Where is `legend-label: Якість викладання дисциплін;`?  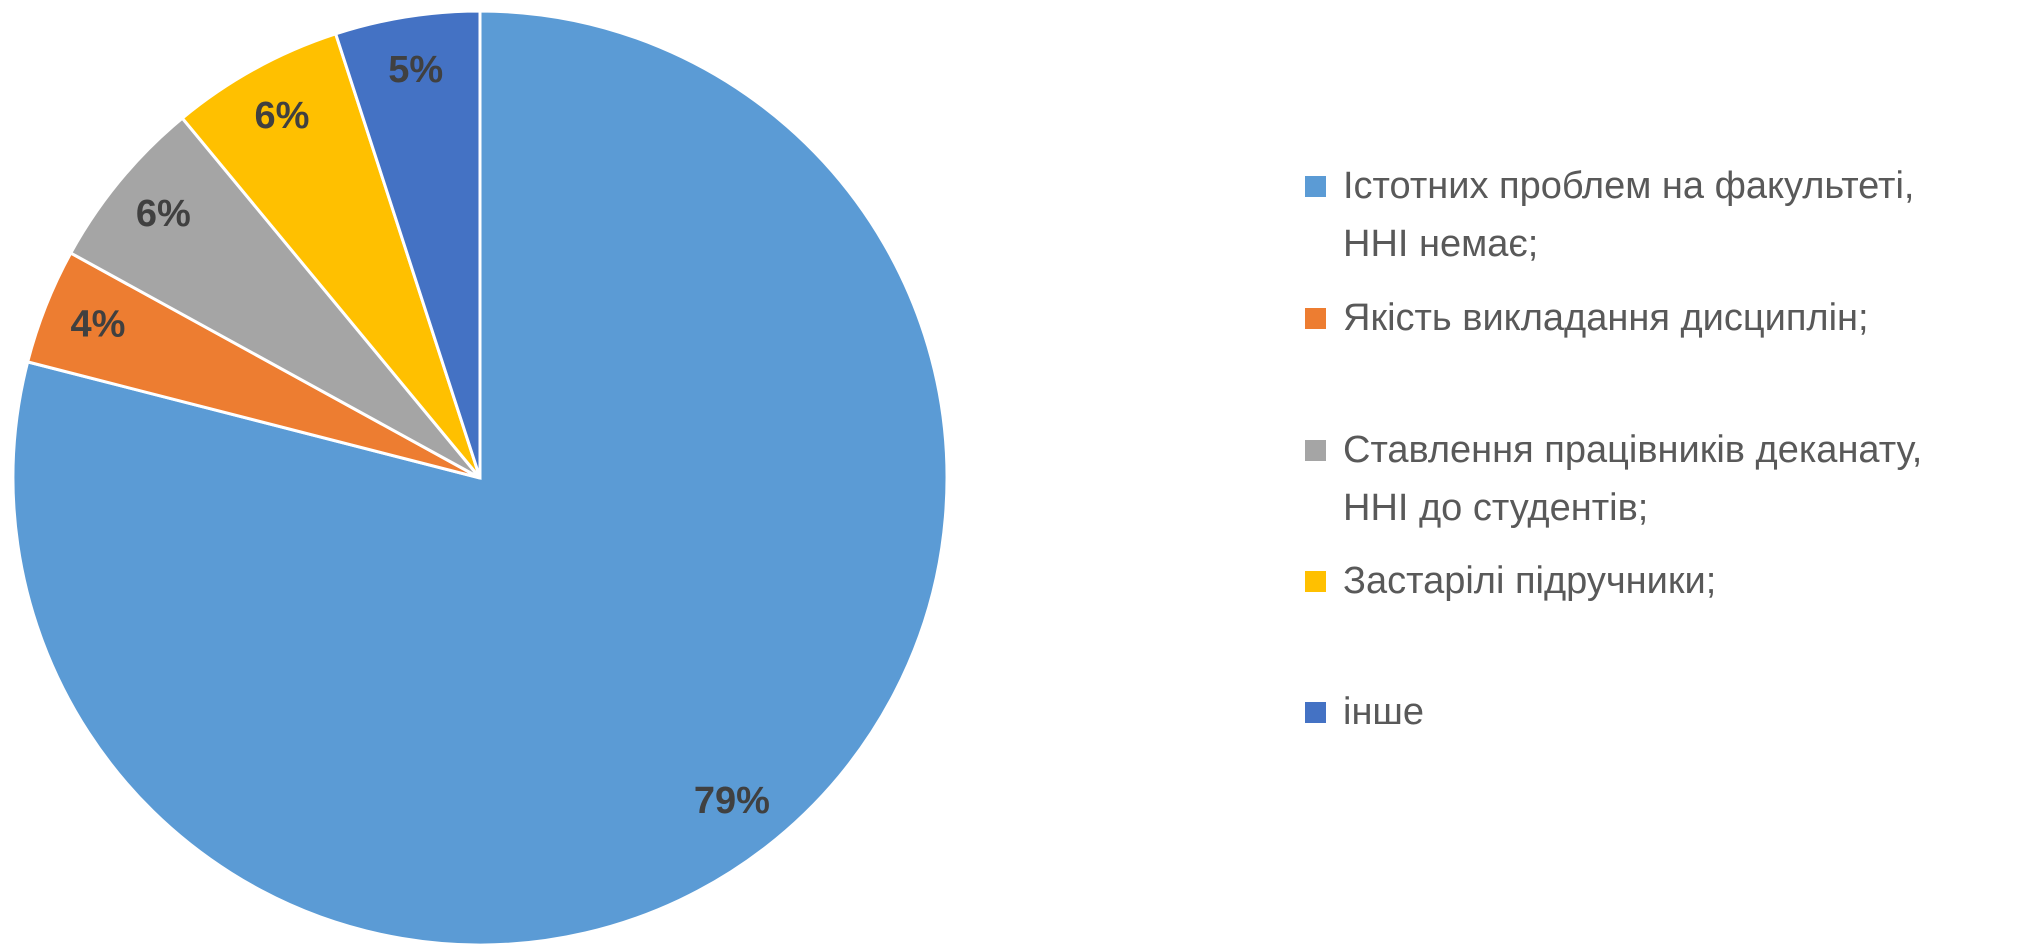
legend-label: Якість викладання дисциплін; is located at coordinates (1606, 318).